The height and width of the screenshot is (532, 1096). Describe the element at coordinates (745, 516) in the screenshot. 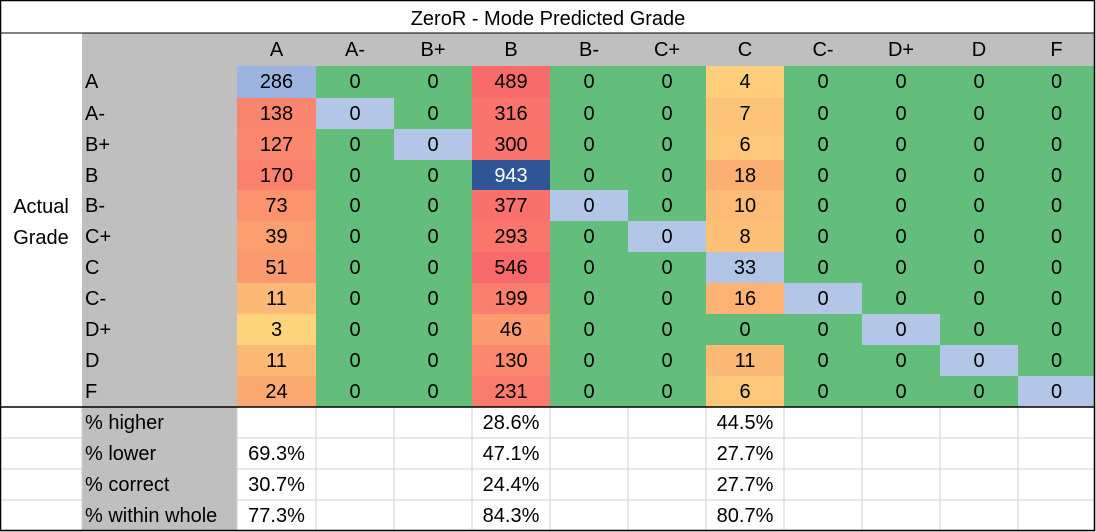

I see `summary-value-3-6: 80.7%` at that location.